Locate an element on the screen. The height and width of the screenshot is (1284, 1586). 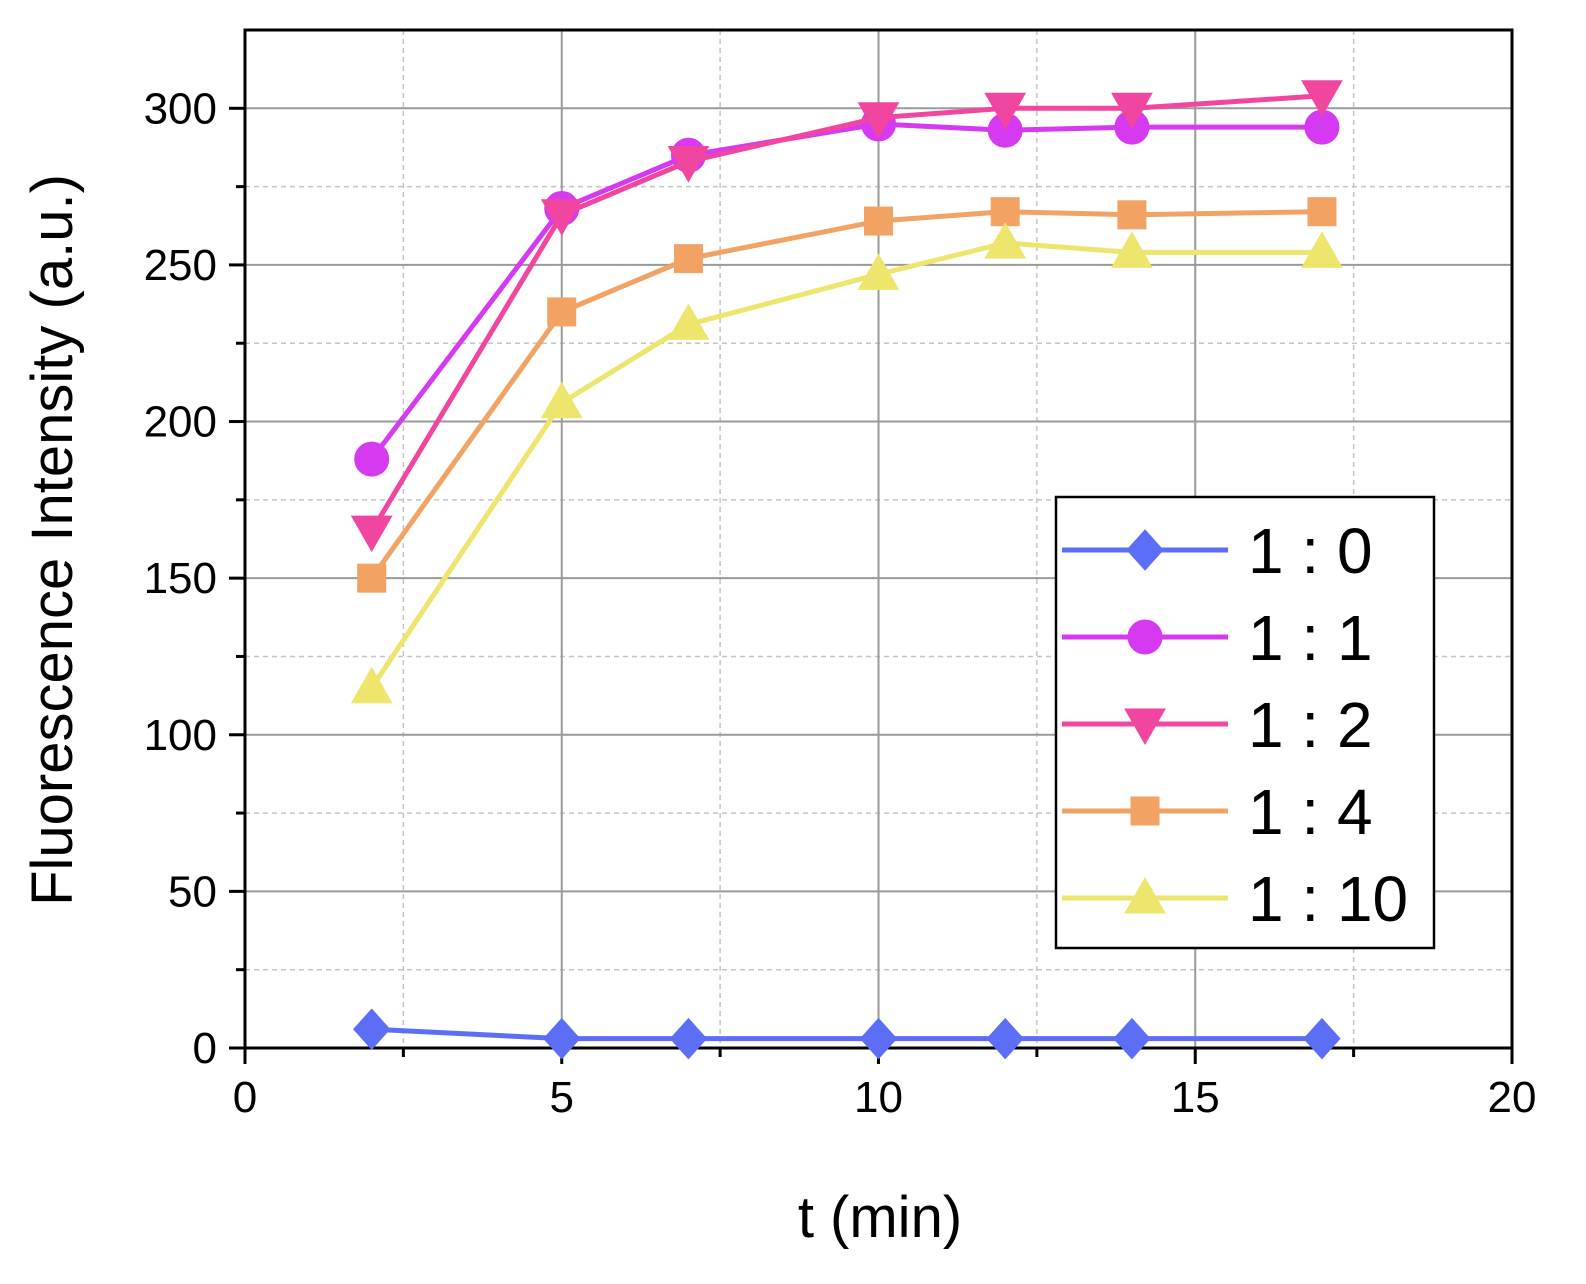
x-tick-label: 20 is located at coordinates (1512, 1097).